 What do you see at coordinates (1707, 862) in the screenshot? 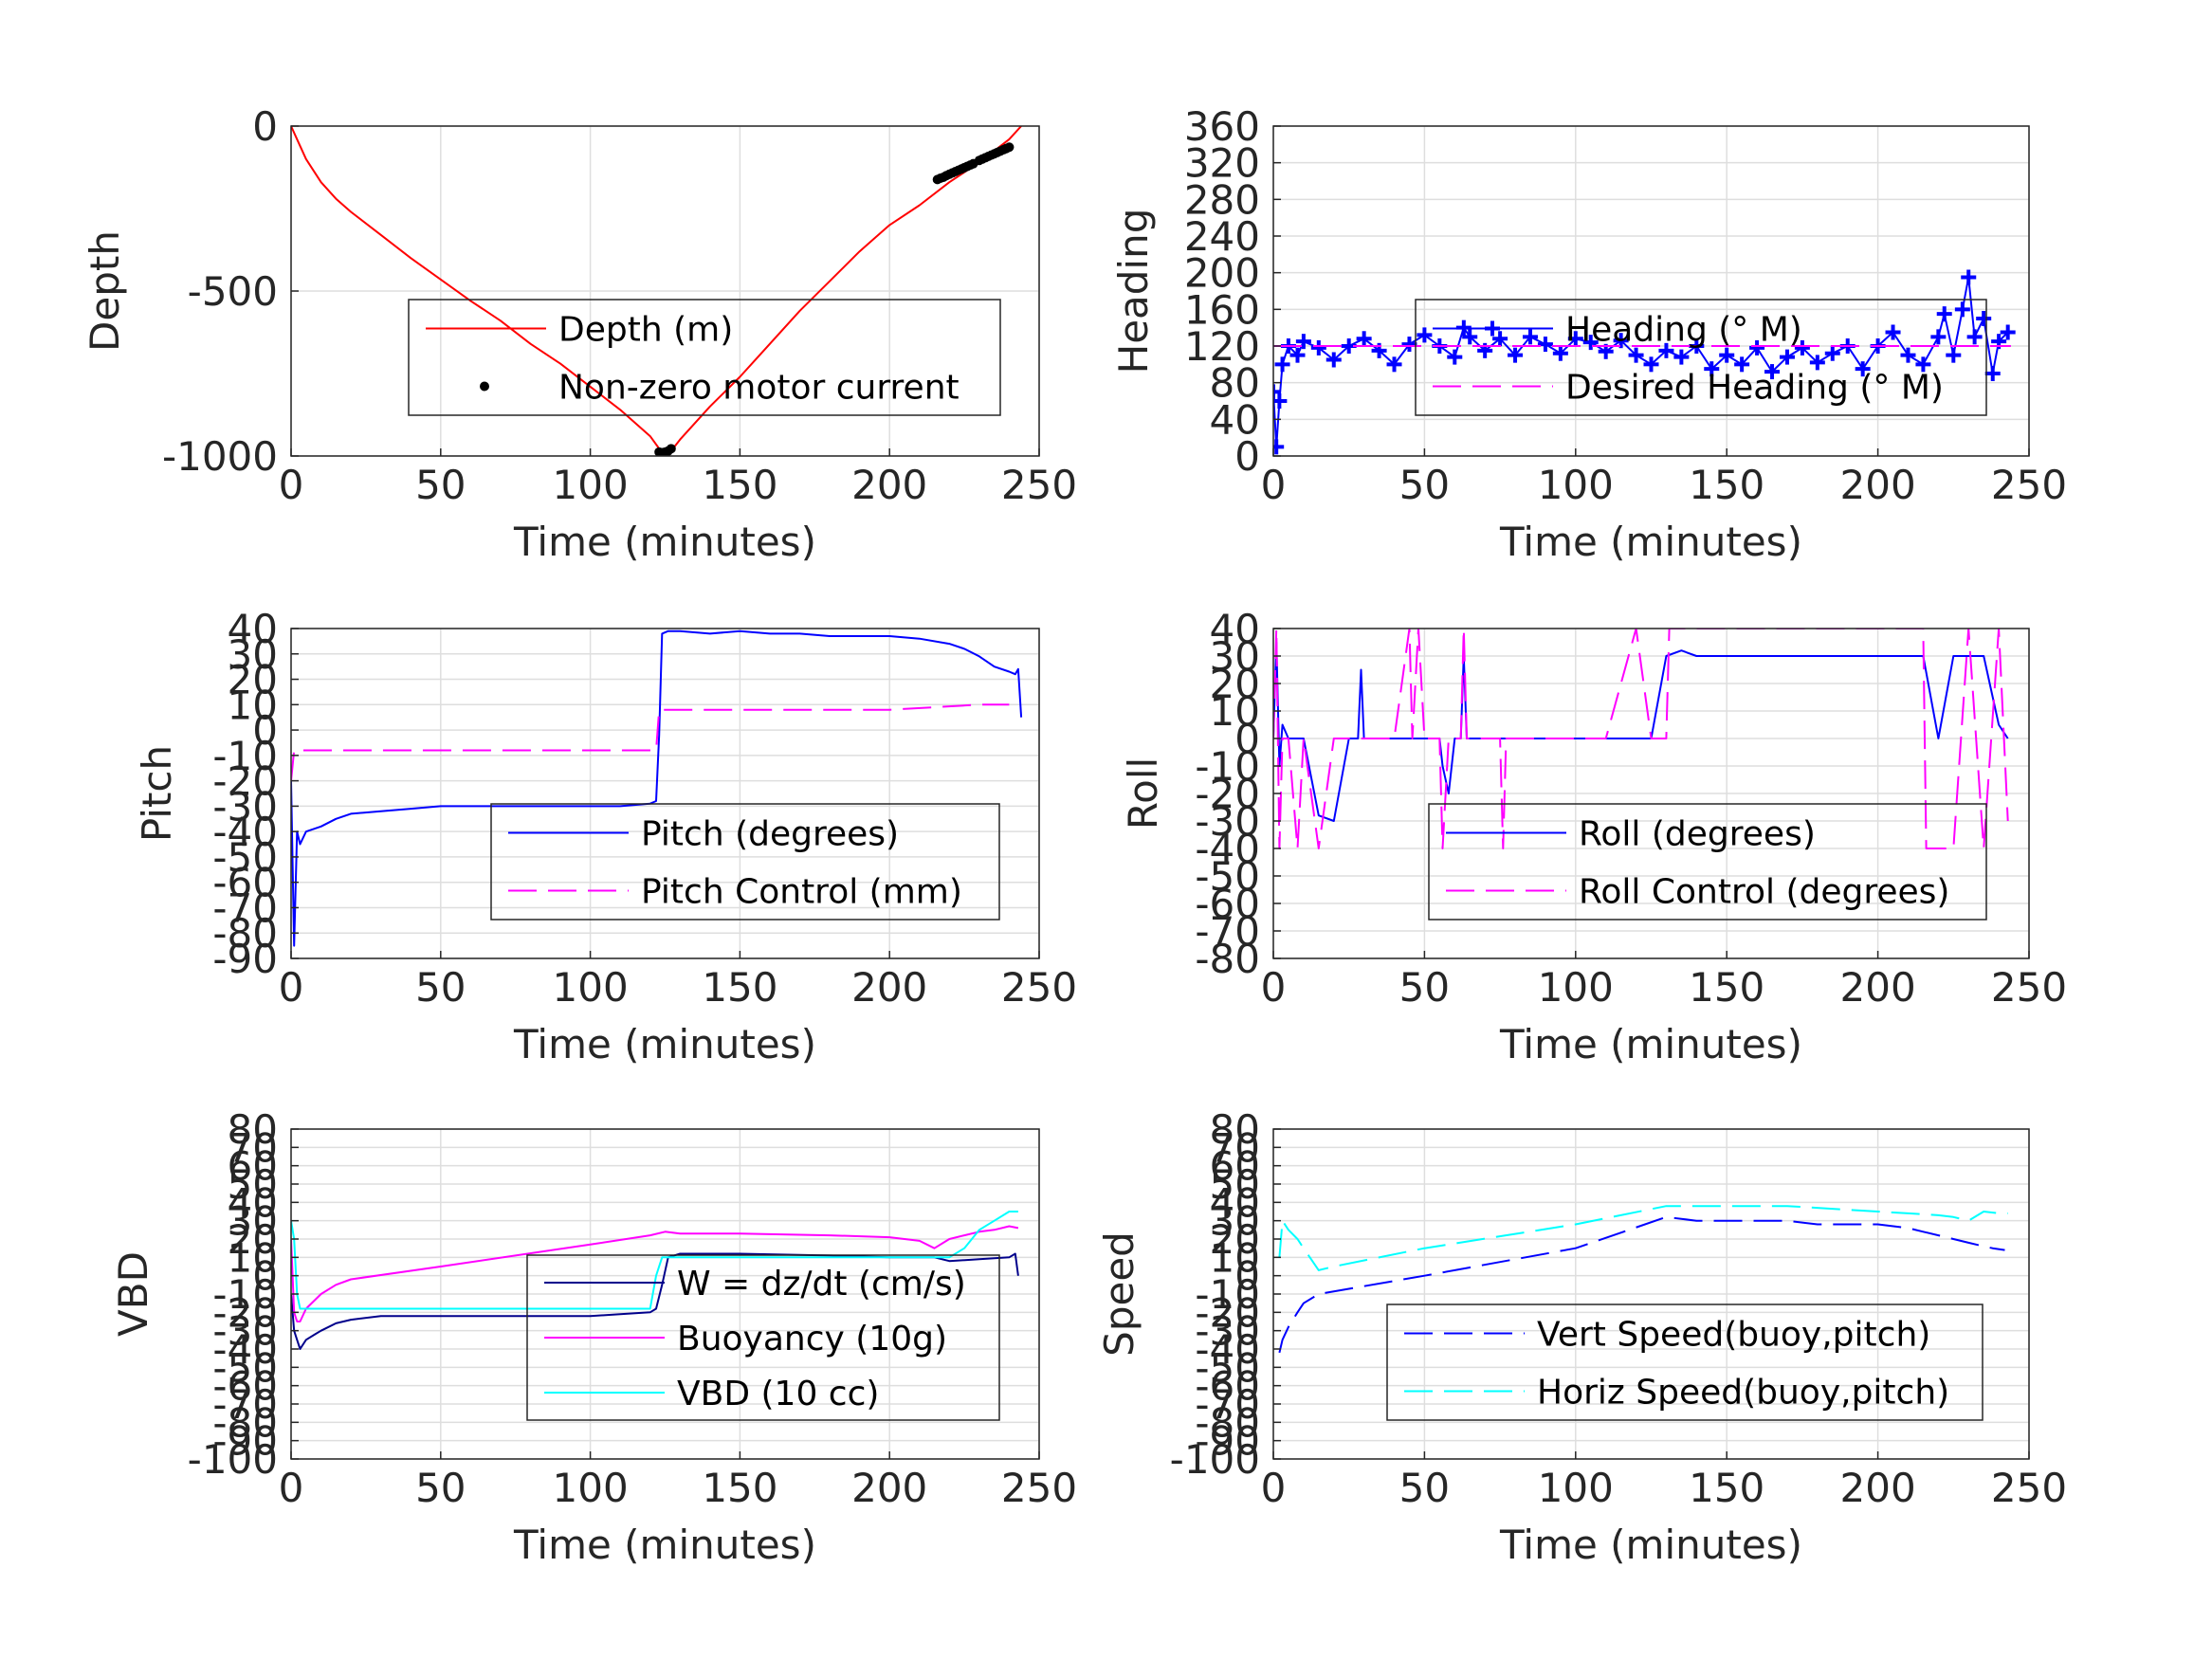
I see `legend-box` at bounding box center [1707, 862].